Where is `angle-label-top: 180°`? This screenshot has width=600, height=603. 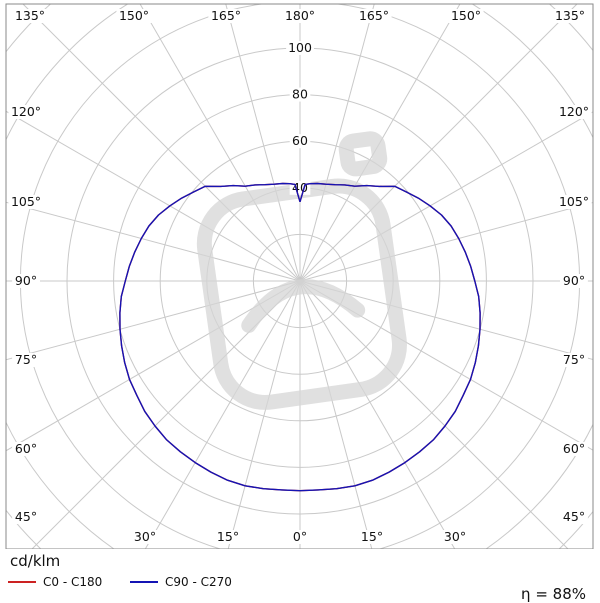 angle-label-top: 180° is located at coordinates (300, 15).